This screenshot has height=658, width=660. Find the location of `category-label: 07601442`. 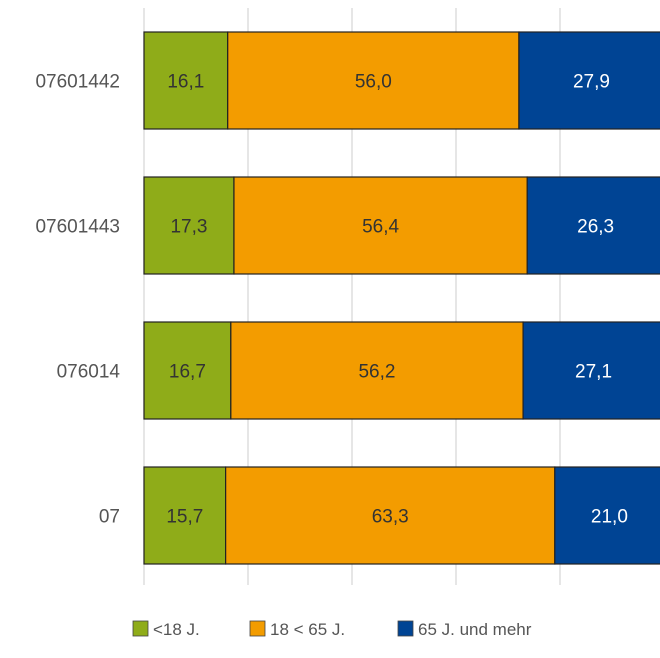

category-label: 07601442 is located at coordinates (77, 82).